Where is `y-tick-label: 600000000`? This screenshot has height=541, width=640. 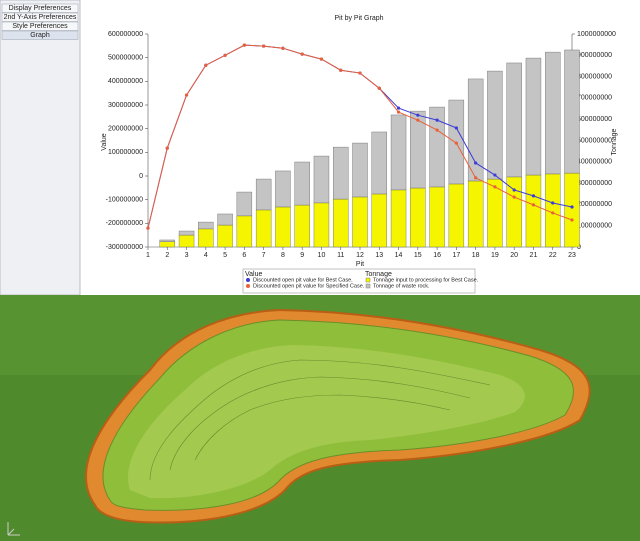
y-tick-label: 600000000 is located at coordinates (125, 34).